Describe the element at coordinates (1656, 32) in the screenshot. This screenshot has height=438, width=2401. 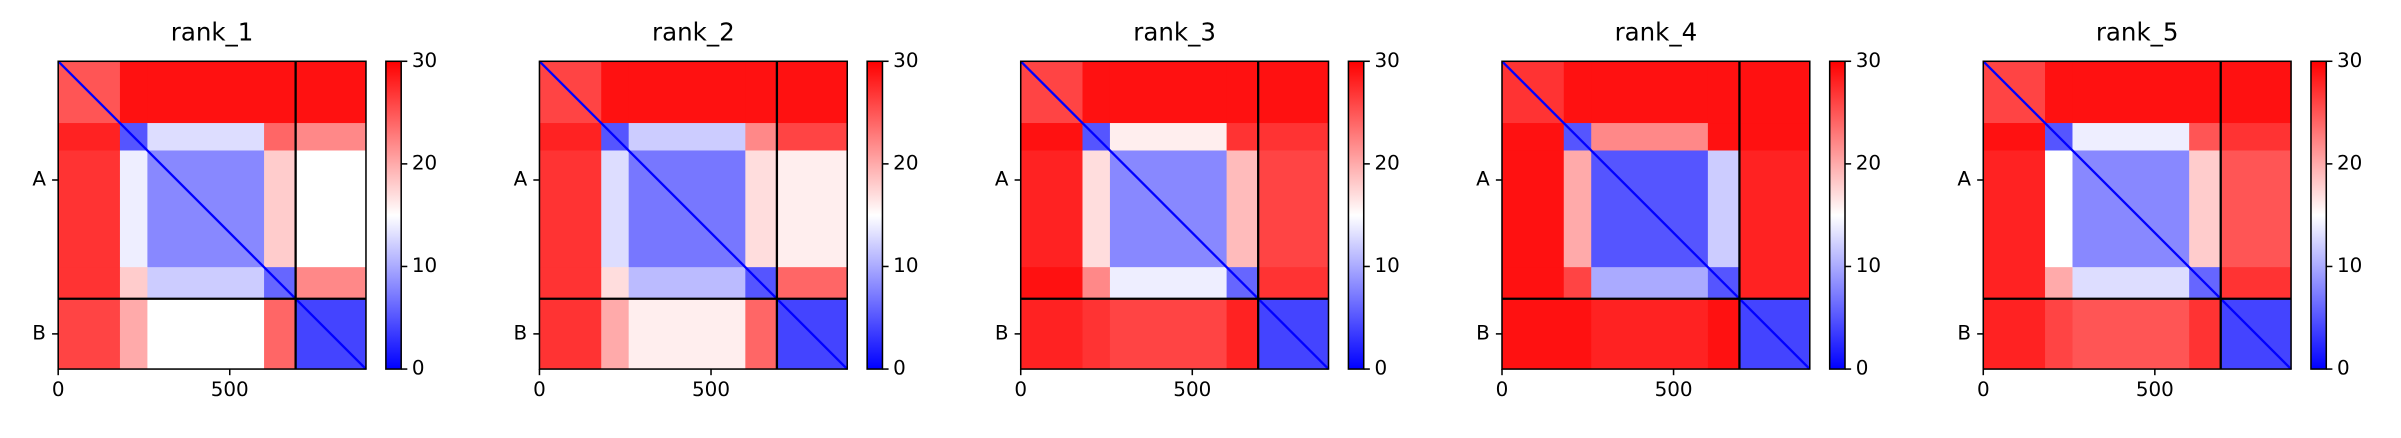
I see `chart-title: rank_4` at that location.